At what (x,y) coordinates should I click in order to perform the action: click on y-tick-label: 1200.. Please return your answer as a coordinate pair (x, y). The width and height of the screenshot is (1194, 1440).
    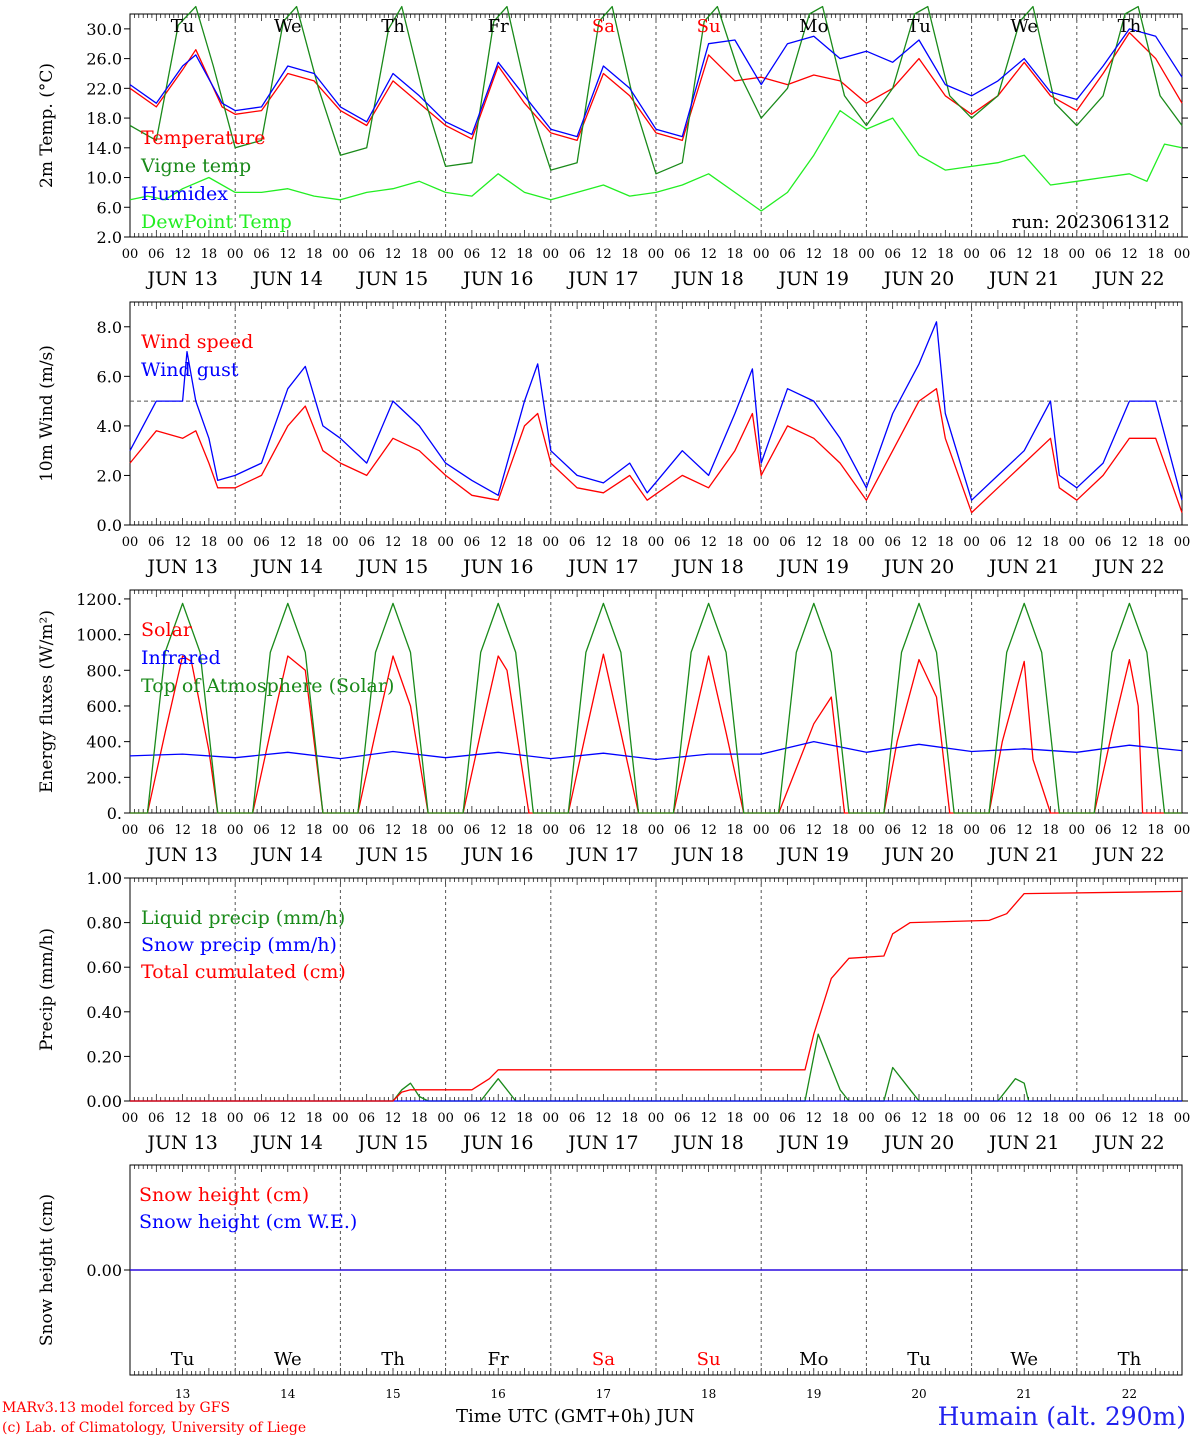
    Looking at the image, I should click on (99, 599).